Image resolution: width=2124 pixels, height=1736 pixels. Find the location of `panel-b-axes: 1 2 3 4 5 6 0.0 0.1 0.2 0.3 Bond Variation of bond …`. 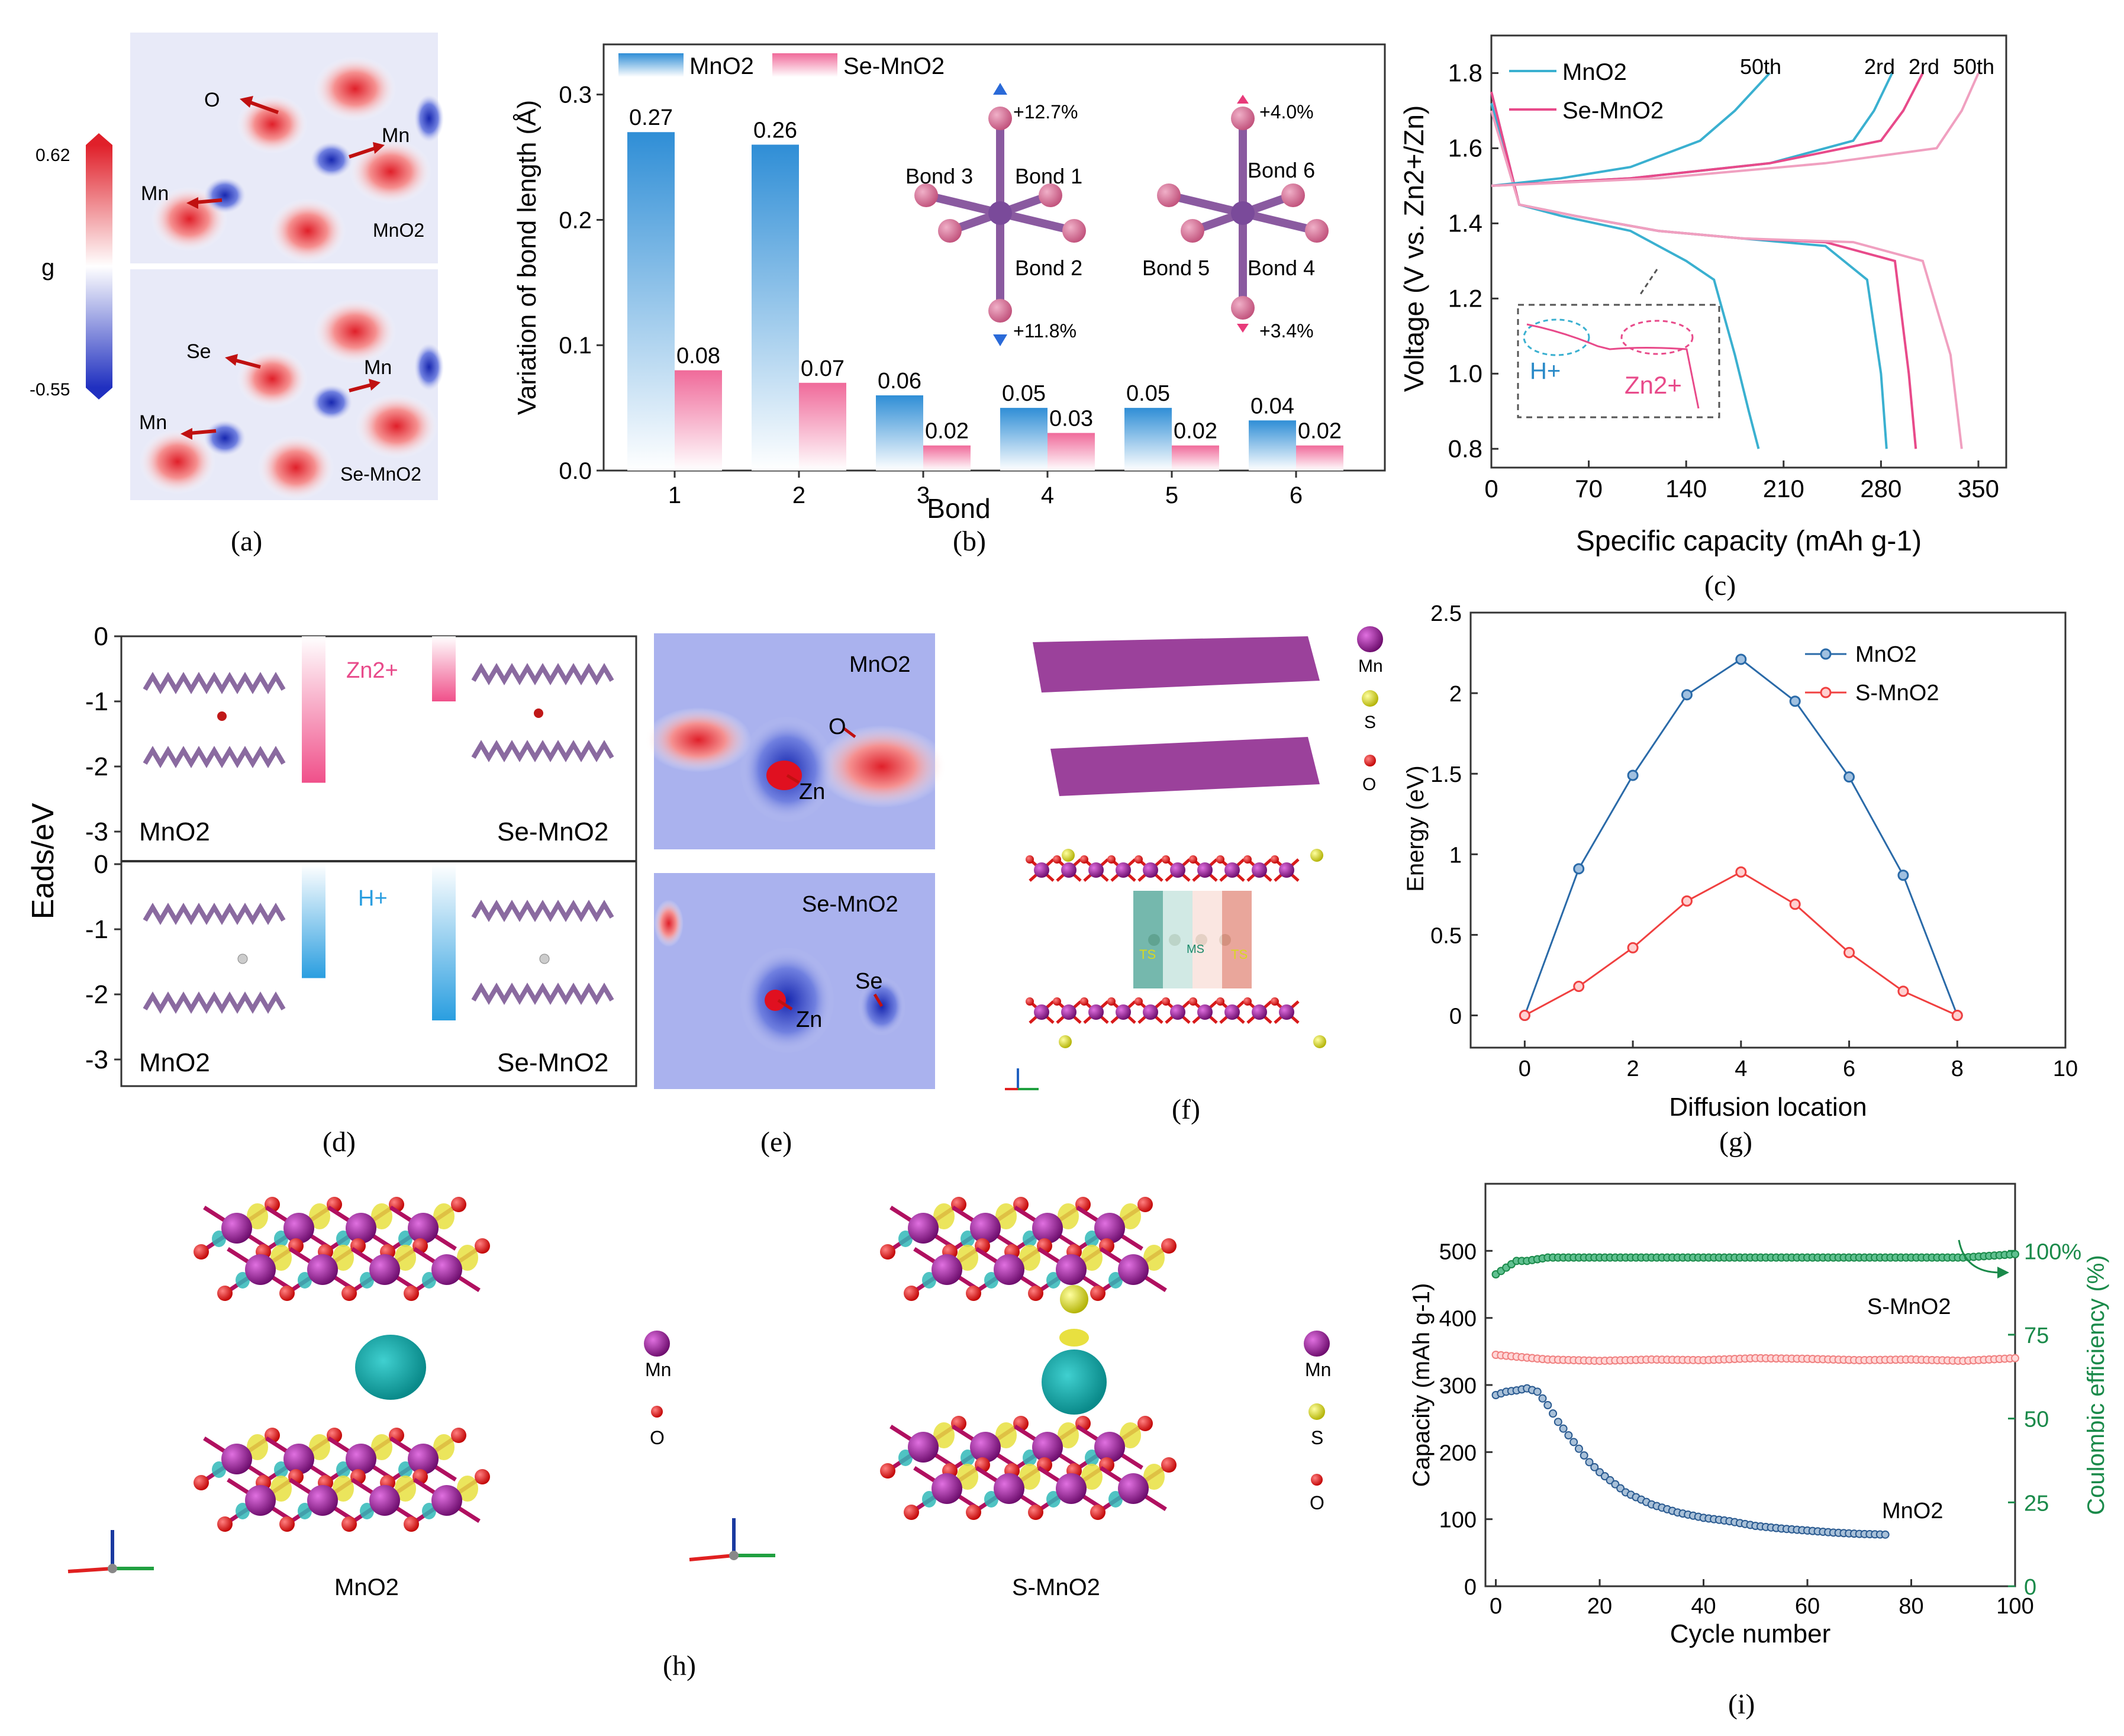

panel-b-axes: 1 2 3 4 5 6 0.0 0.1 0.2 0.3 Bond Variation of bond … is located at coordinates (908, 303).